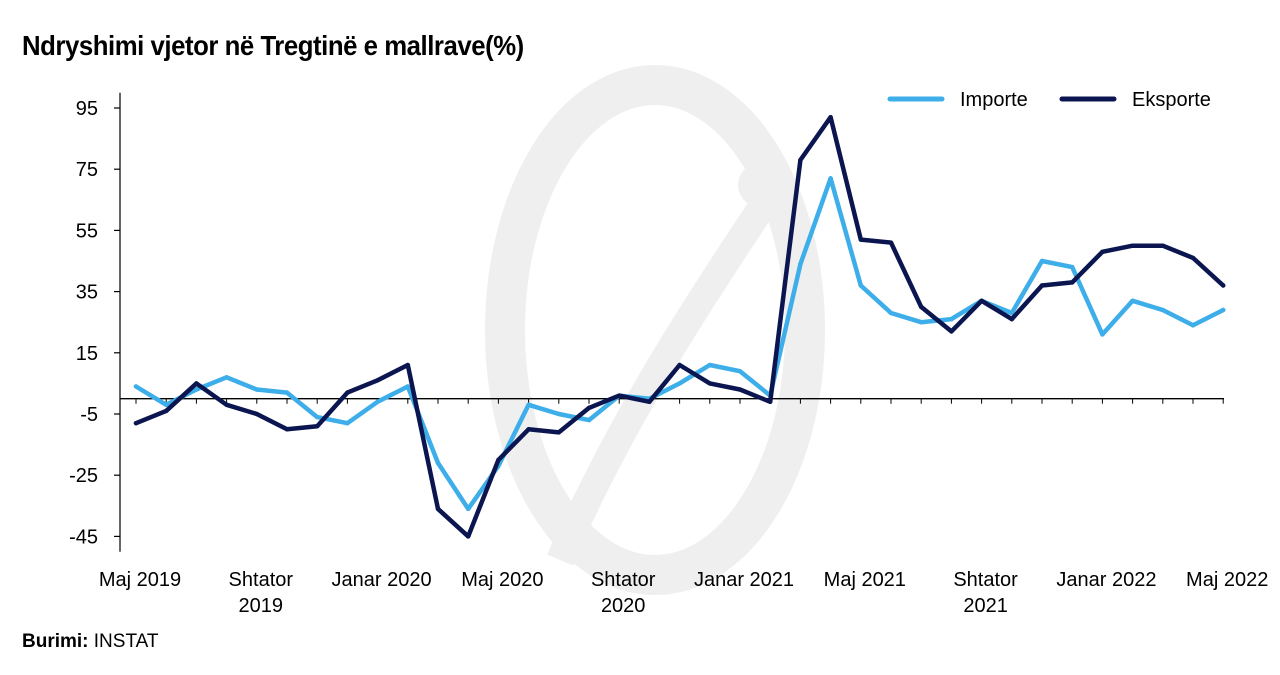 This screenshot has height=675, width=1280. What do you see at coordinates (1106, 580) in the screenshot?
I see `x-tick-label: Janar 2022` at bounding box center [1106, 580].